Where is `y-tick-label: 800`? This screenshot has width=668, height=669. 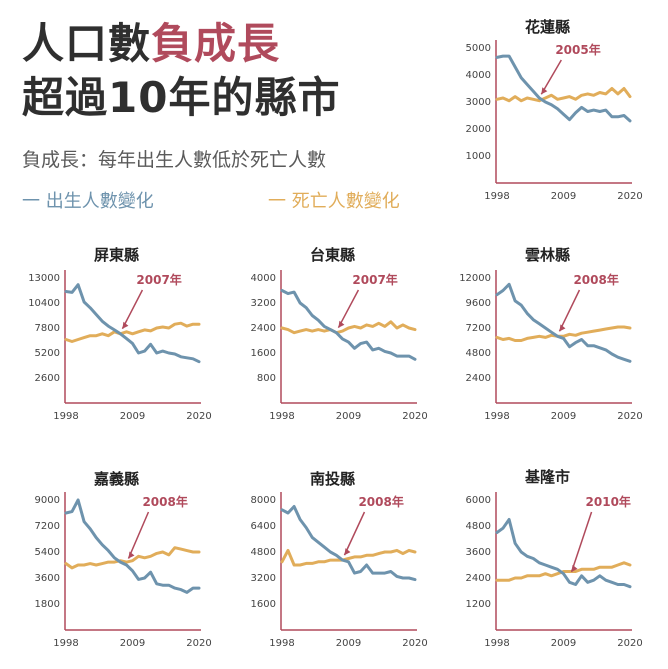 y-tick-label: 800 is located at coordinates (266, 378).